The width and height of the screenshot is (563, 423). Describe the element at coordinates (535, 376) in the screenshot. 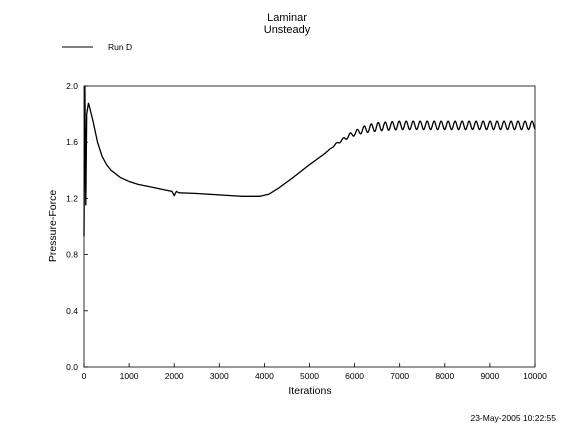

I see `x-tick-label: 10000` at that location.